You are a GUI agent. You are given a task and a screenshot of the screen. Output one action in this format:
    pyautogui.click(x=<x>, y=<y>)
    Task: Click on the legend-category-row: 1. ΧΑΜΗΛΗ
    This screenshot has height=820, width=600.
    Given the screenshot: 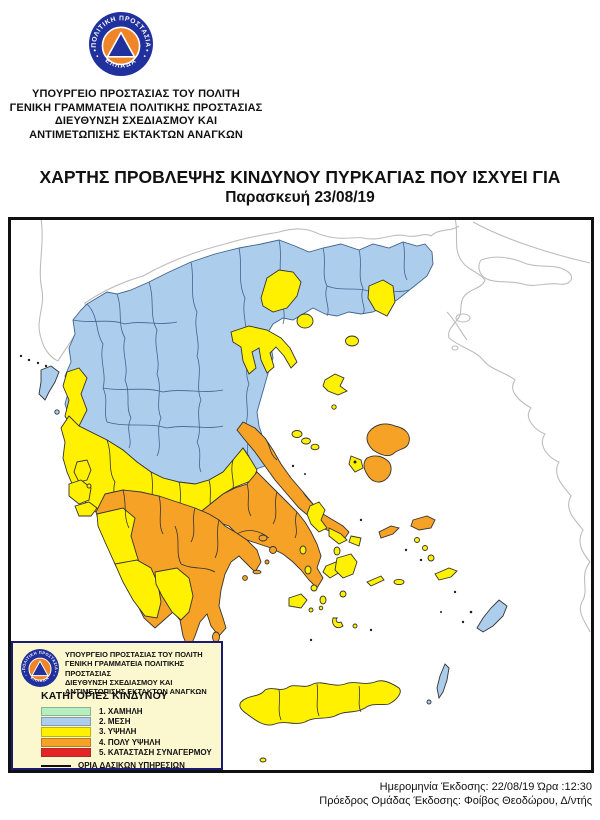 What is the action you would take?
    pyautogui.click(x=126, y=711)
    